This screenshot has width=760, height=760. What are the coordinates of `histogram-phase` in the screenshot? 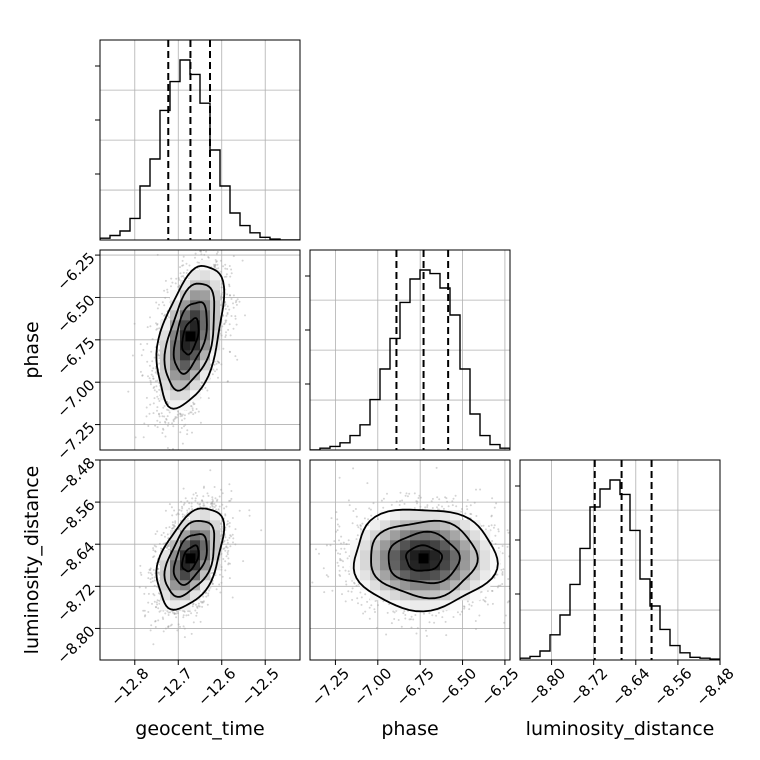 It's located at (410, 359).